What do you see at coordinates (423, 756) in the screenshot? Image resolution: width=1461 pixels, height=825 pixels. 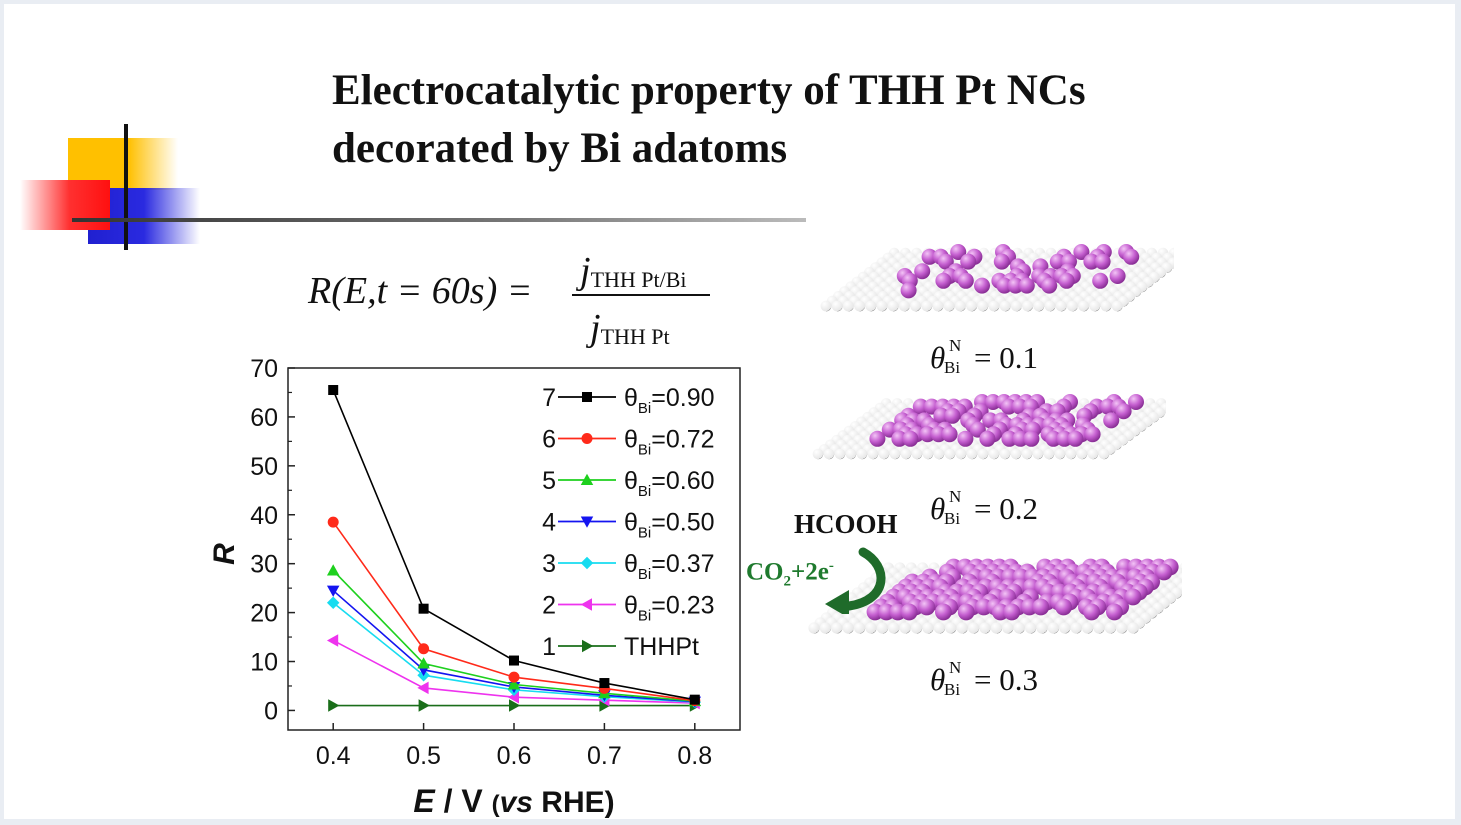 I see `x-tick-label: 0.5` at bounding box center [423, 756].